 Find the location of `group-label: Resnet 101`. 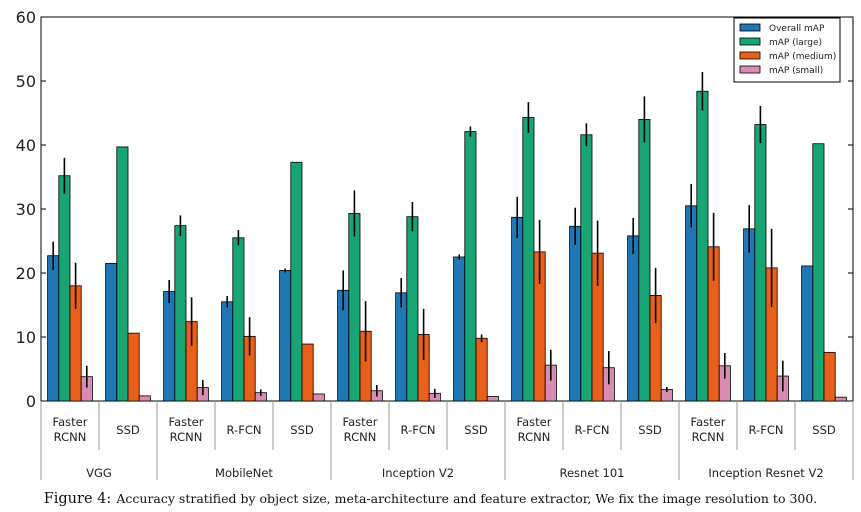

group-label: Resnet 101 is located at coordinates (591, 473).